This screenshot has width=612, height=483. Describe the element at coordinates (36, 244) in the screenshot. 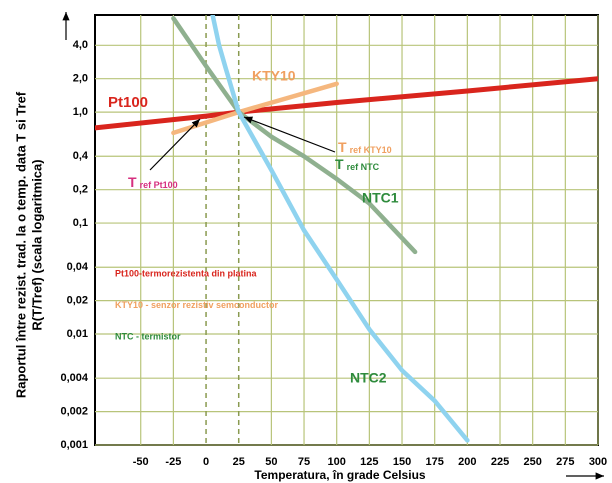

I see `y-label: R(T/Tref) (scala logaritmica)` at that location.